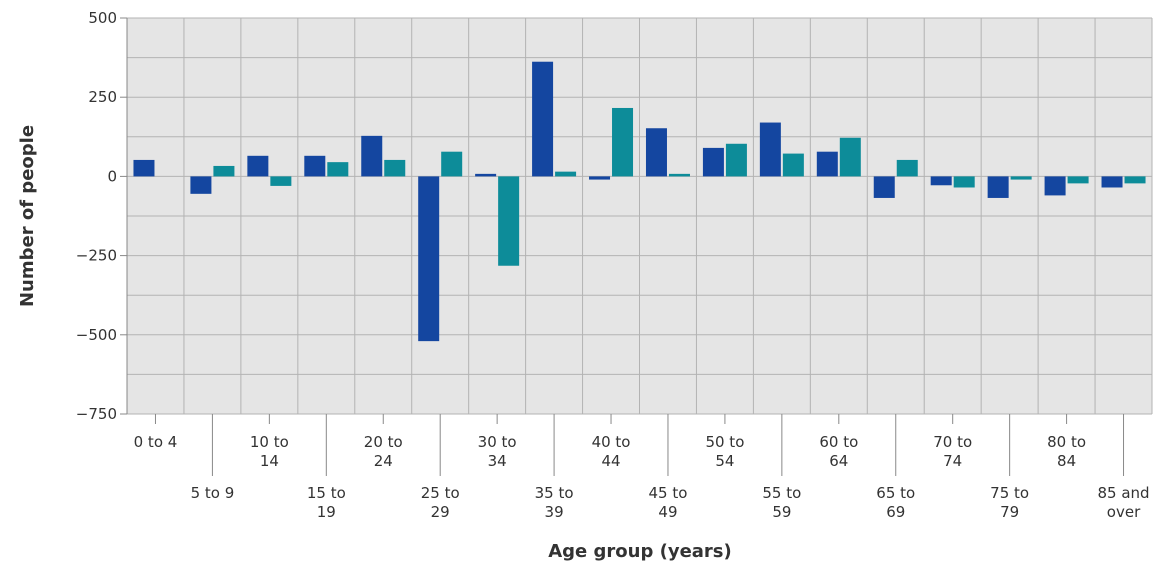 The width and height of the screenshot is (1162, 568). Describe the element at coordinates (1123, 502) in the screenshot. I see `x-tick-label: 85 and over` at that location.